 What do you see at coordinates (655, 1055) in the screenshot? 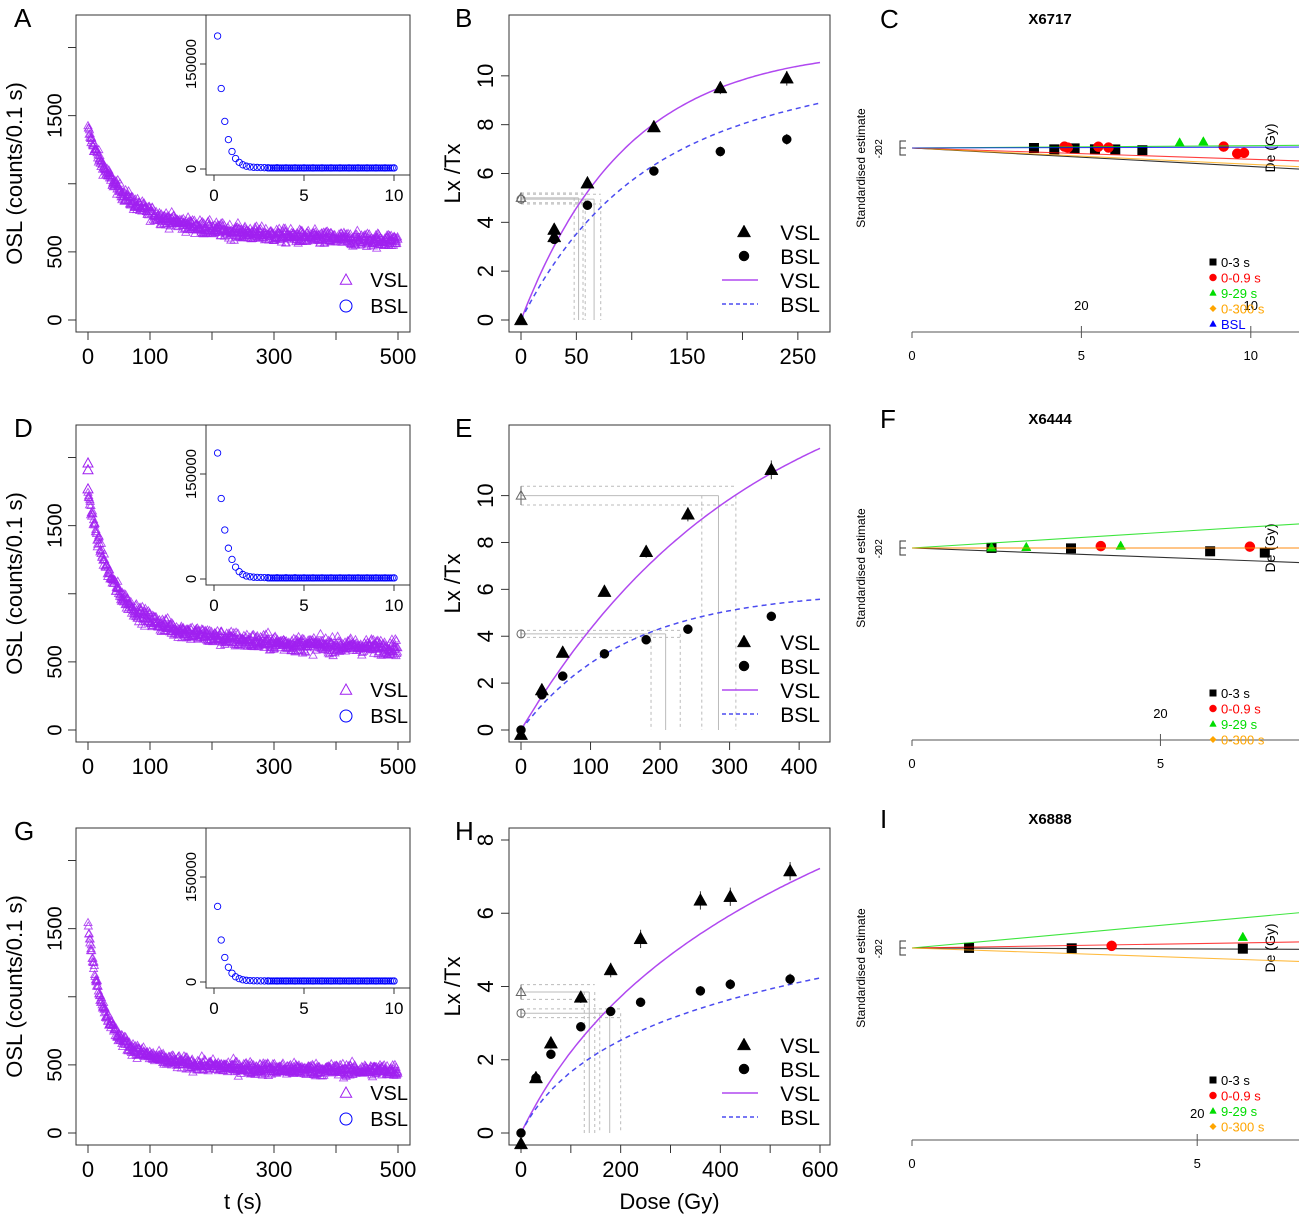
I see `series-bsl` at bounding box center [655, 1055].